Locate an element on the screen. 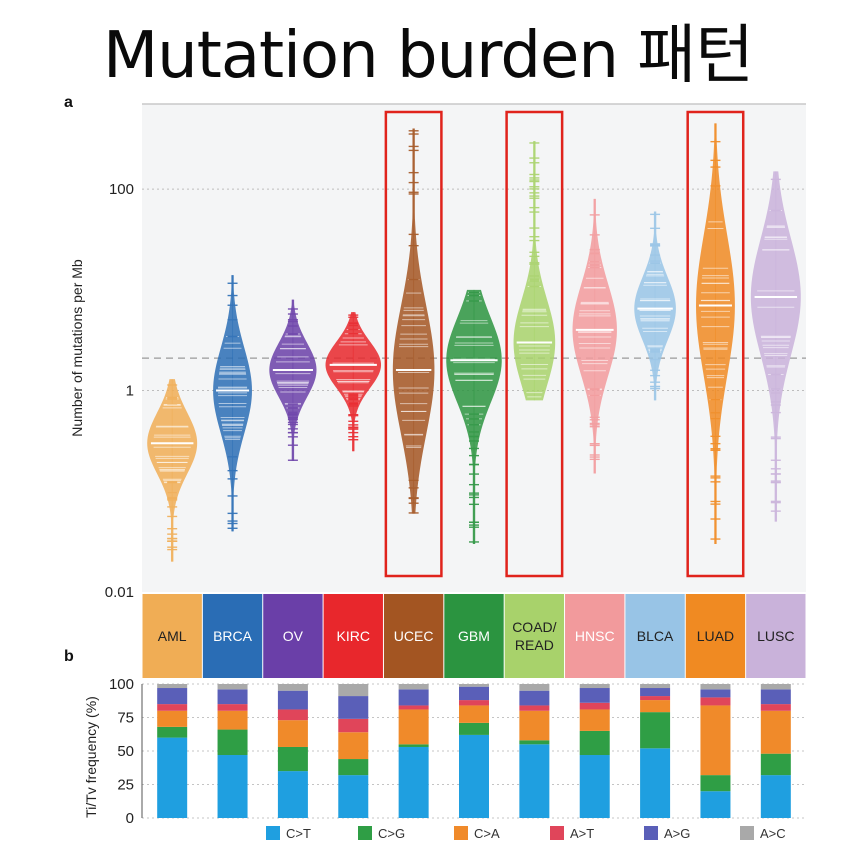  violin-coad-read is located at coordinates (534, 271).